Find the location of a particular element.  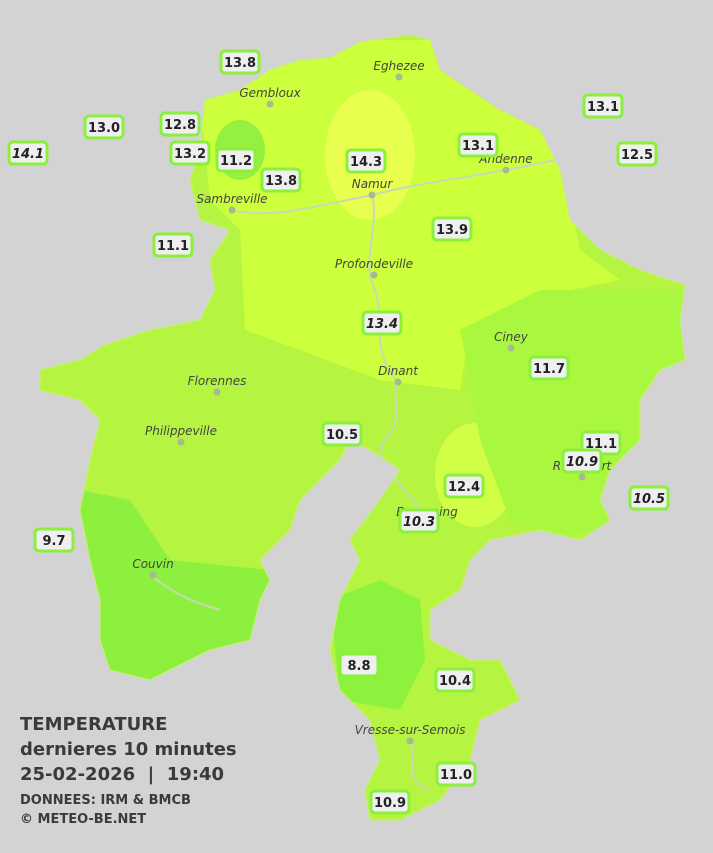

city-name: Couvin is located at coordinates (152, 564).